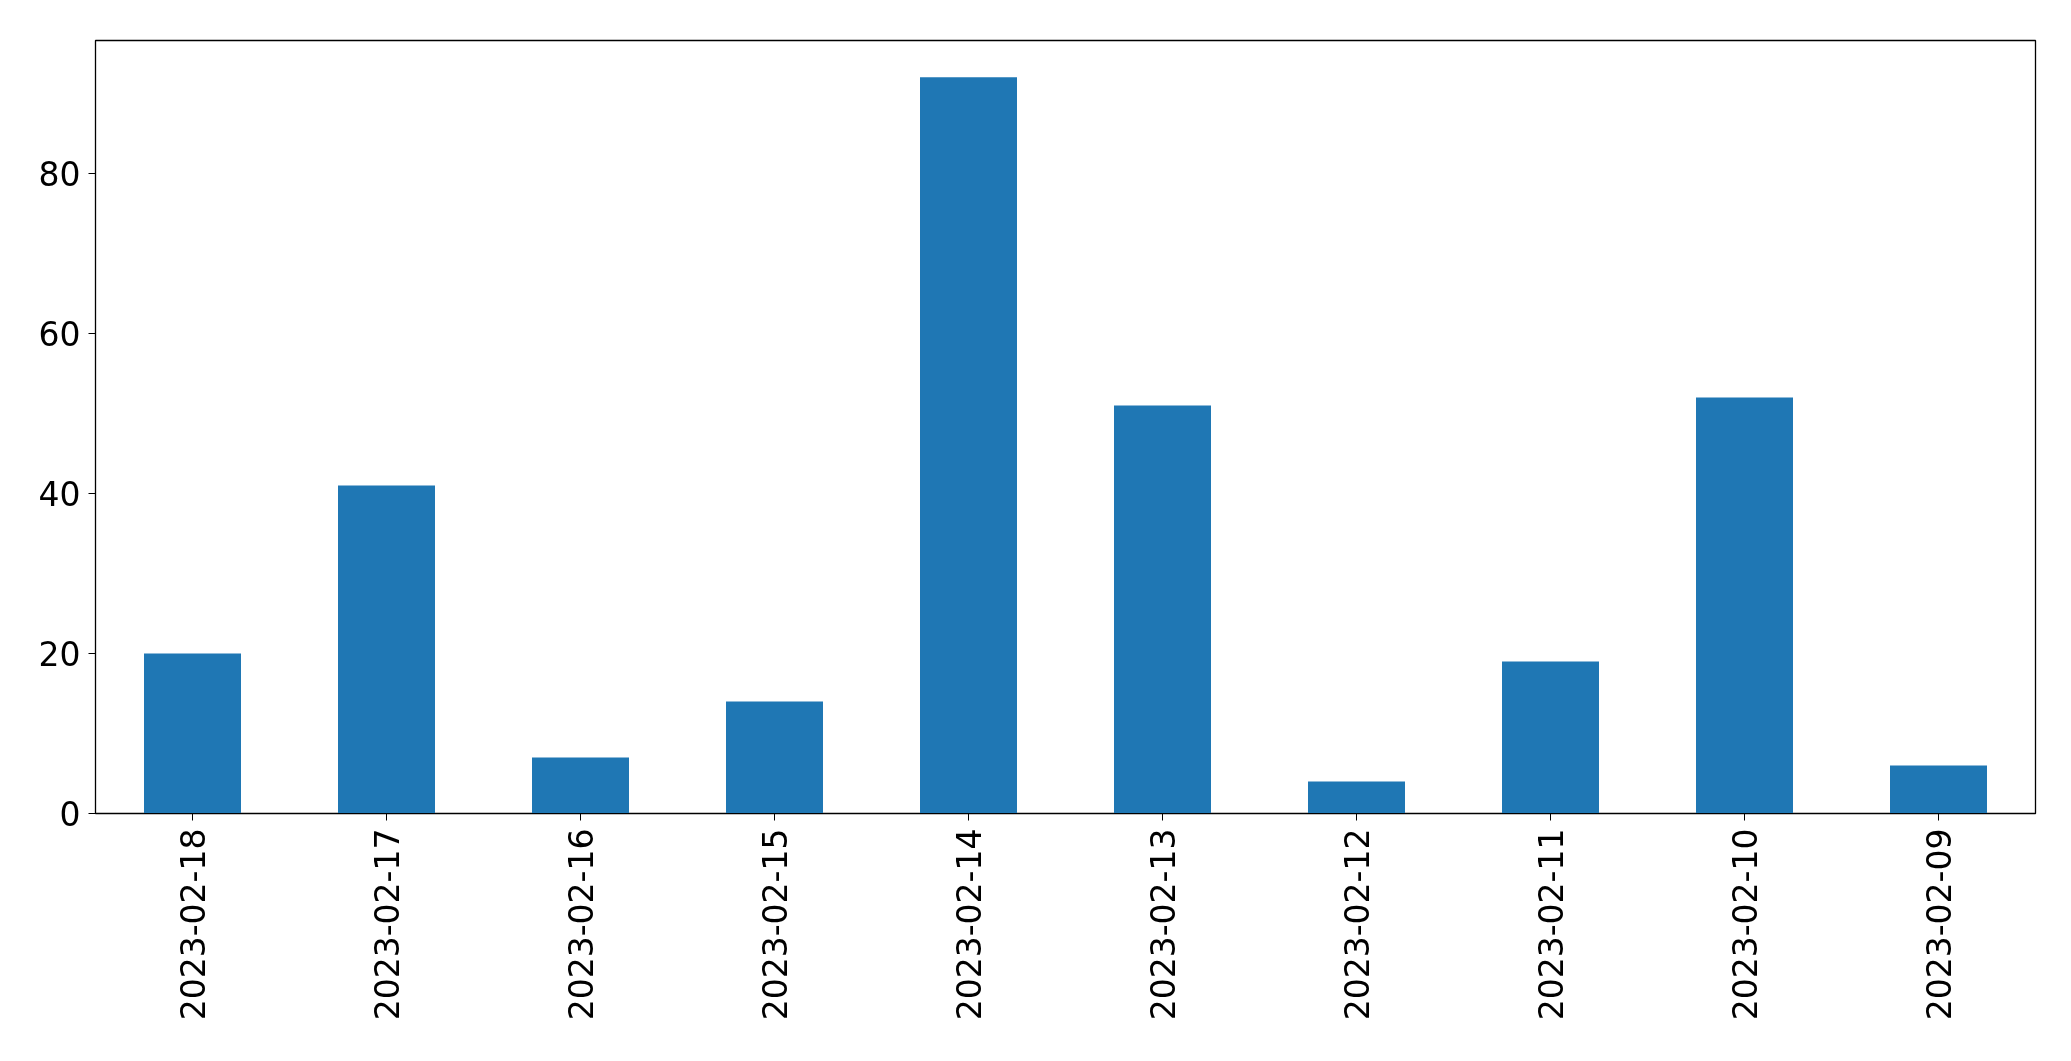 This screenshot has height=1061, width=2071. I want to click on x-tick-label: 2023-02-18, so click(193, 924).